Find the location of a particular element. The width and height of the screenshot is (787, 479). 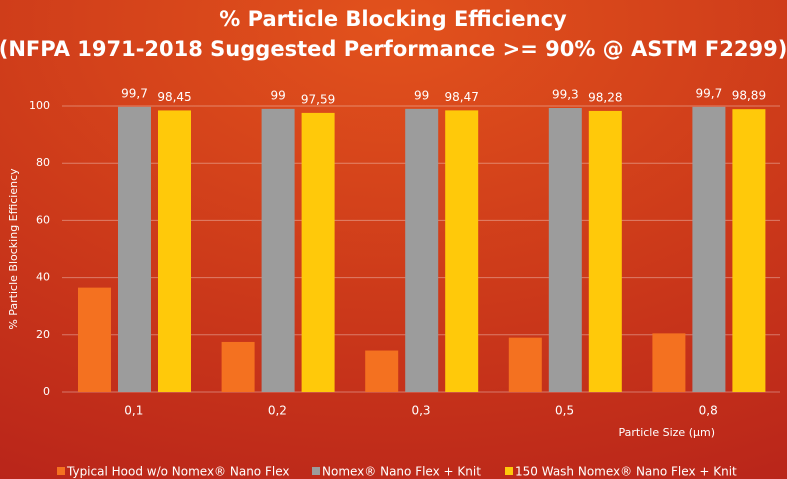

y-tick-label: 20 is located at coordinates (43, 334).